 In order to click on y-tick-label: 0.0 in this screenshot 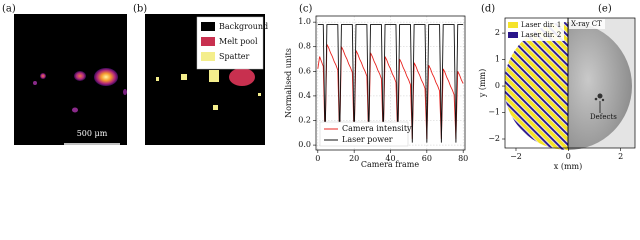, I will do `click(304, 144)`.